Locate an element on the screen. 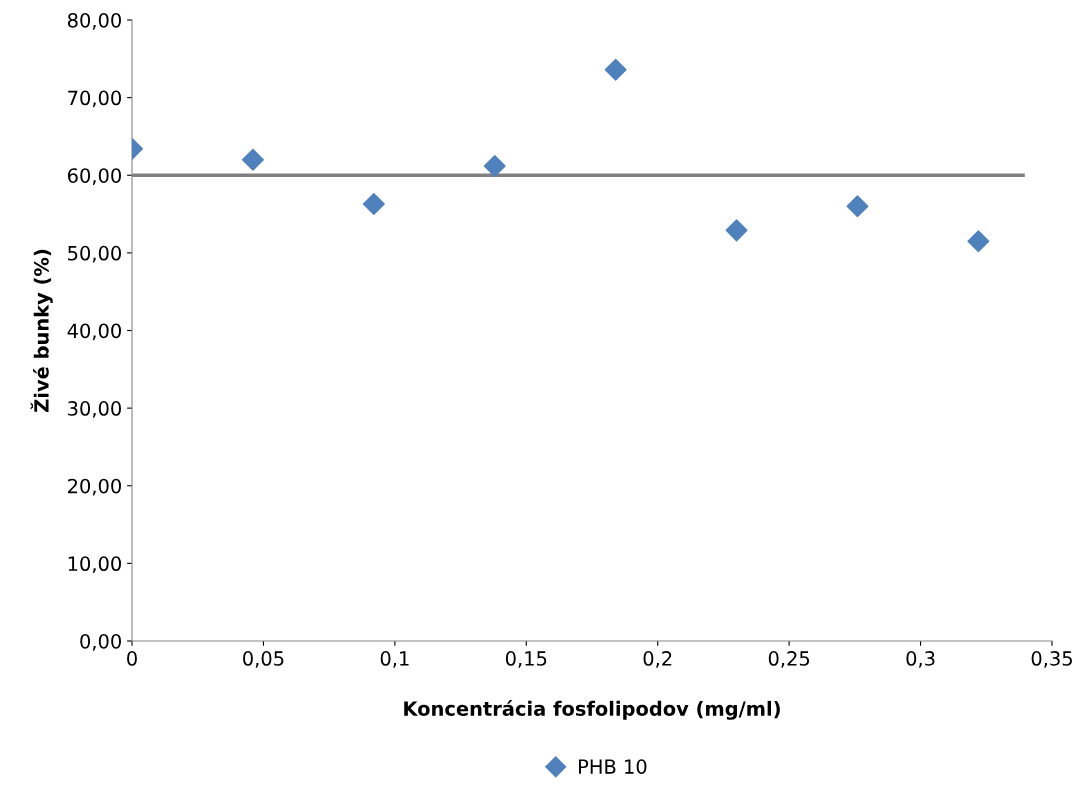  legend-label: PHB 10 is located at coordinates (613, 766).